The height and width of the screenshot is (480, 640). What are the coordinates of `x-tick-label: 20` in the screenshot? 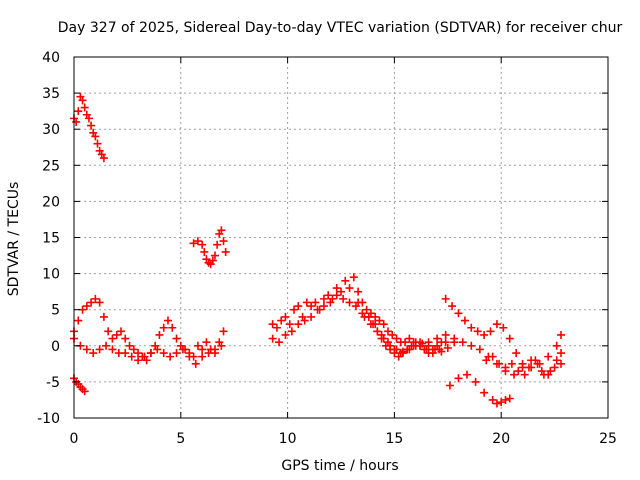 It's located at (501, 439).